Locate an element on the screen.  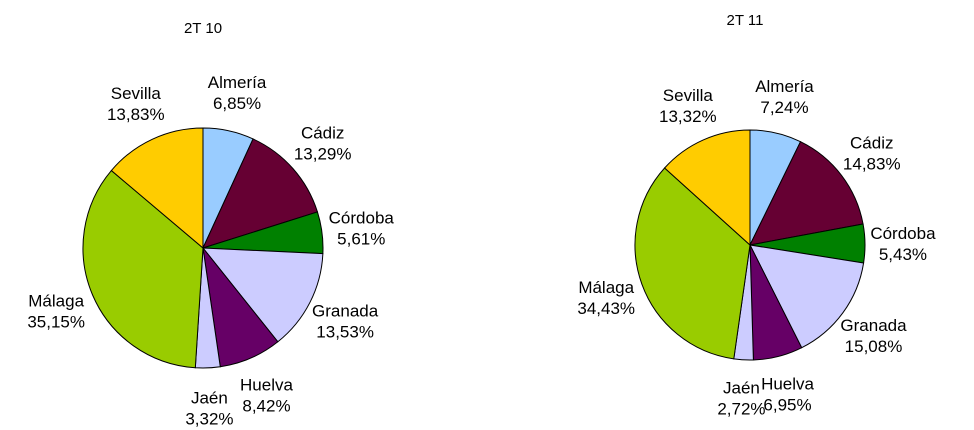
slice-label: Almería 7,24% is located at coordinates (784, 97).